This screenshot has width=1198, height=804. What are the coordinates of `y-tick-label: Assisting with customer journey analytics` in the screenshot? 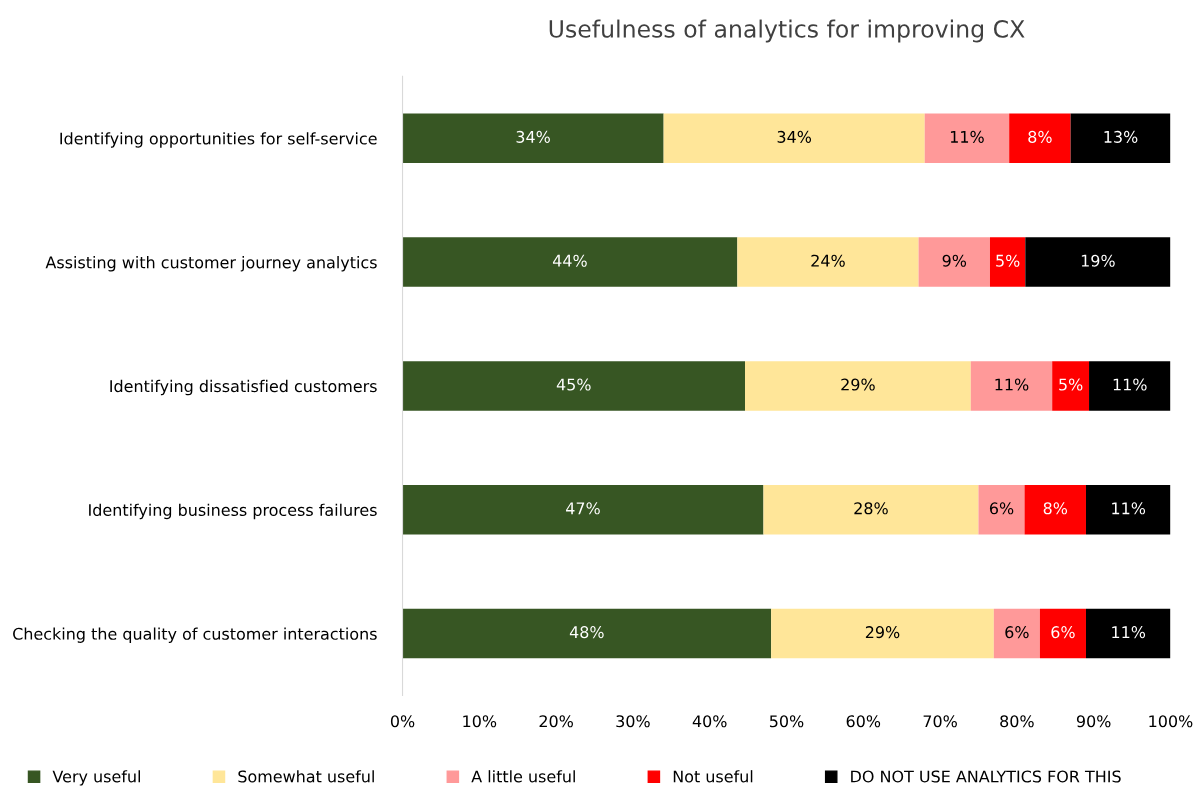 It's located at (211, 264).